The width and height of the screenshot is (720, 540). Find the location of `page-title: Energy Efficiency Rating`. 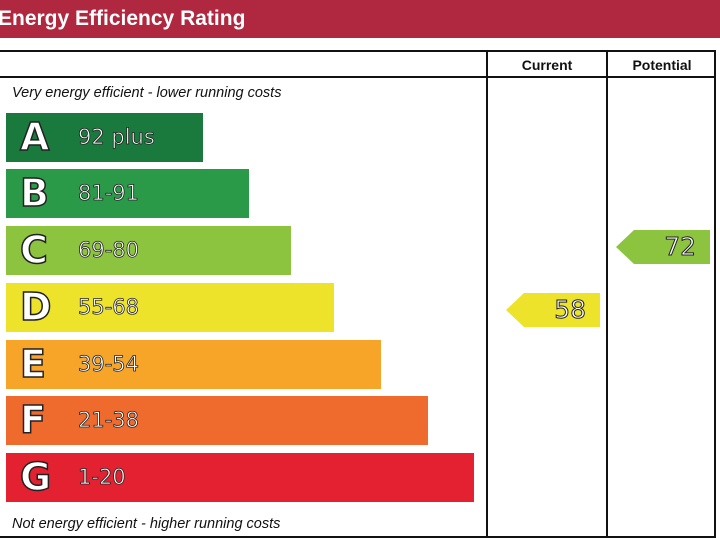

page-title: Energy Efficiency Rating is located at coordinates (123, 18).